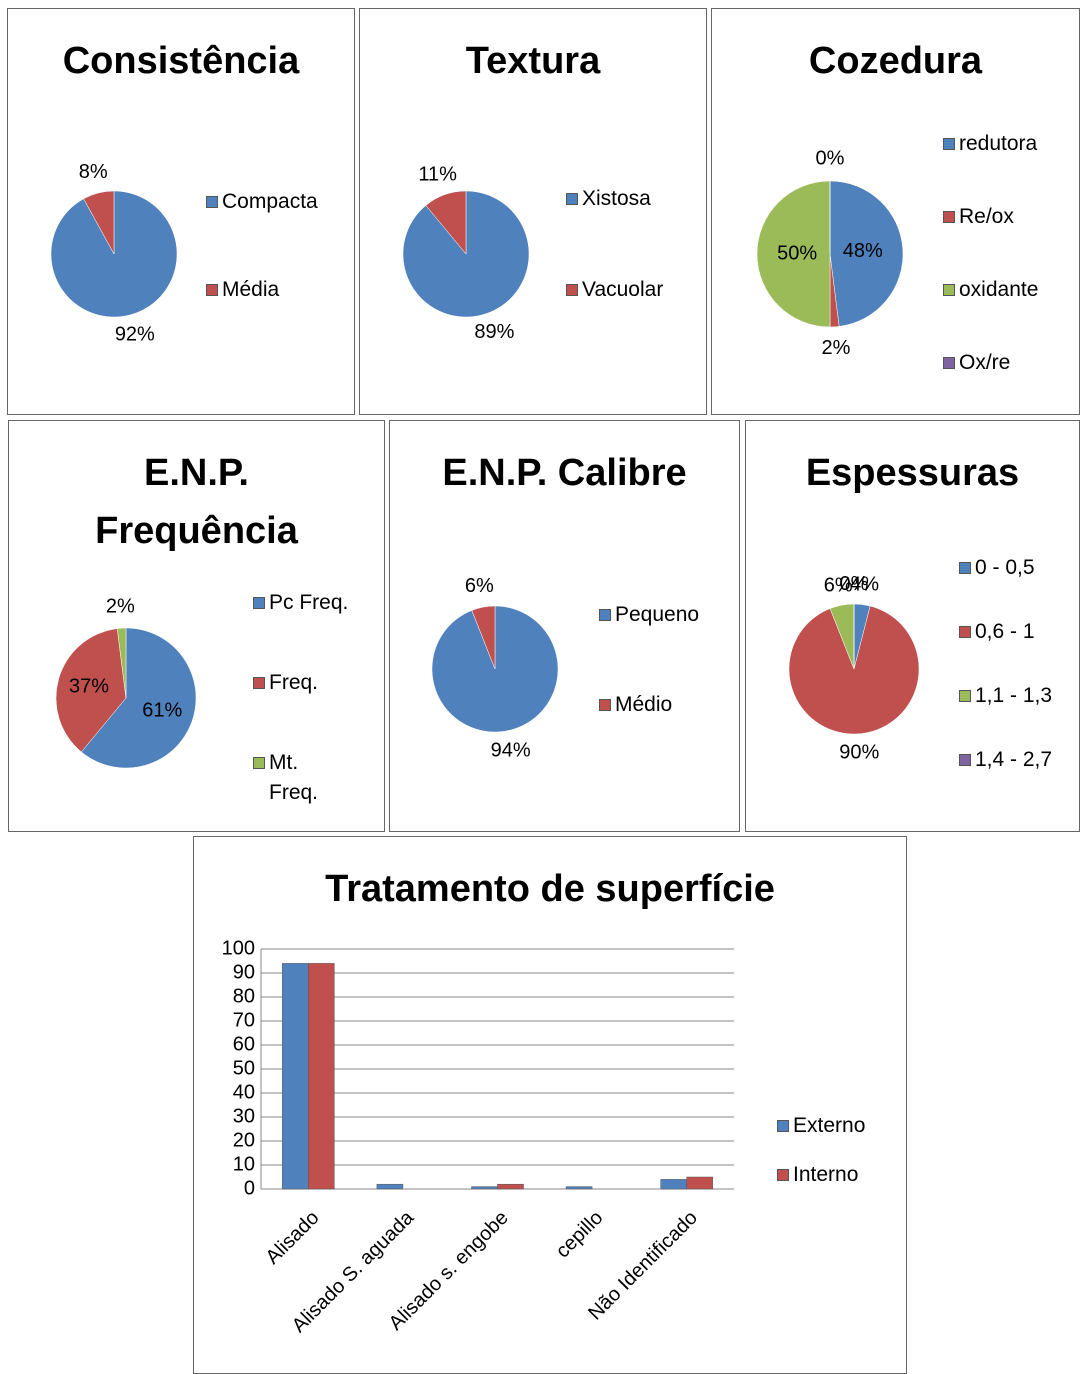 Image resolution: width=1080 pixels, height=1374 pixels. I want to click on legend-item: 0,6 - 1, so click(1019, 632).